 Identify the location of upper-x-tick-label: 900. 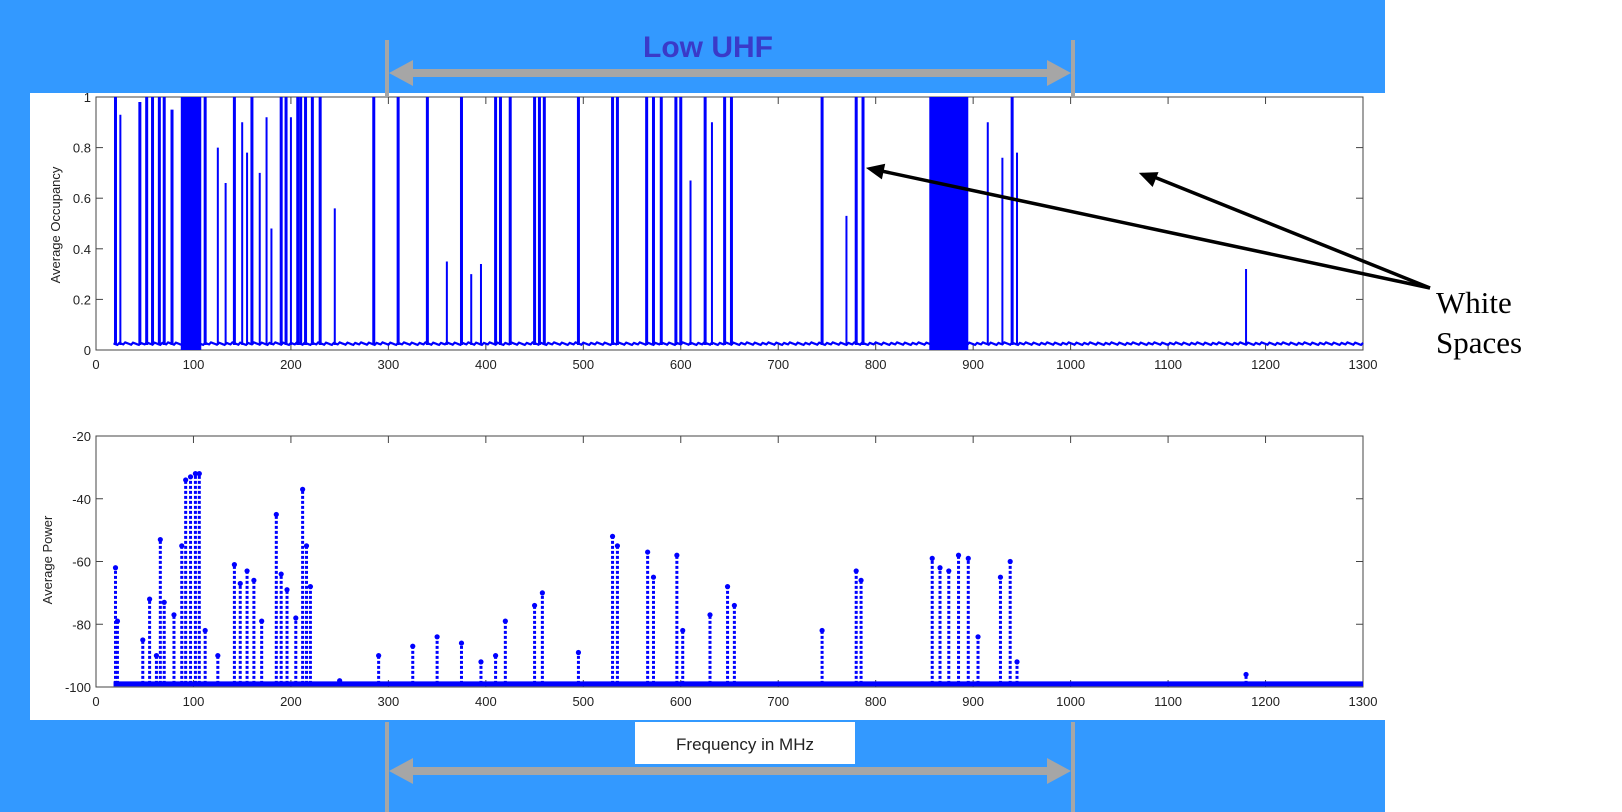
(973, 364).